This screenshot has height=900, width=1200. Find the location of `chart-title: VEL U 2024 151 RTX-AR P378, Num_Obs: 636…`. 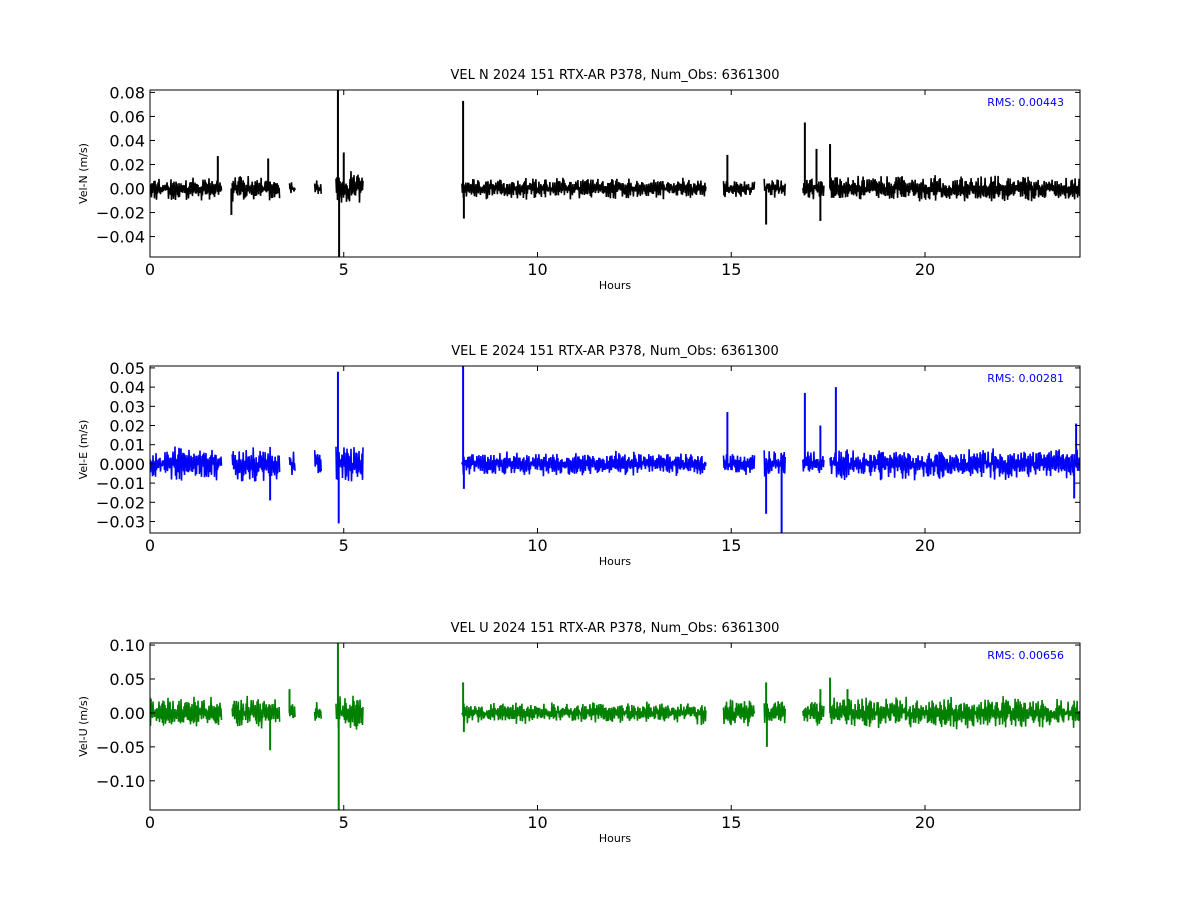

chart-title: VEL U 2024 151 RTX-AR P378, Num_Obs: 636… is located at coordinates (615, 628).